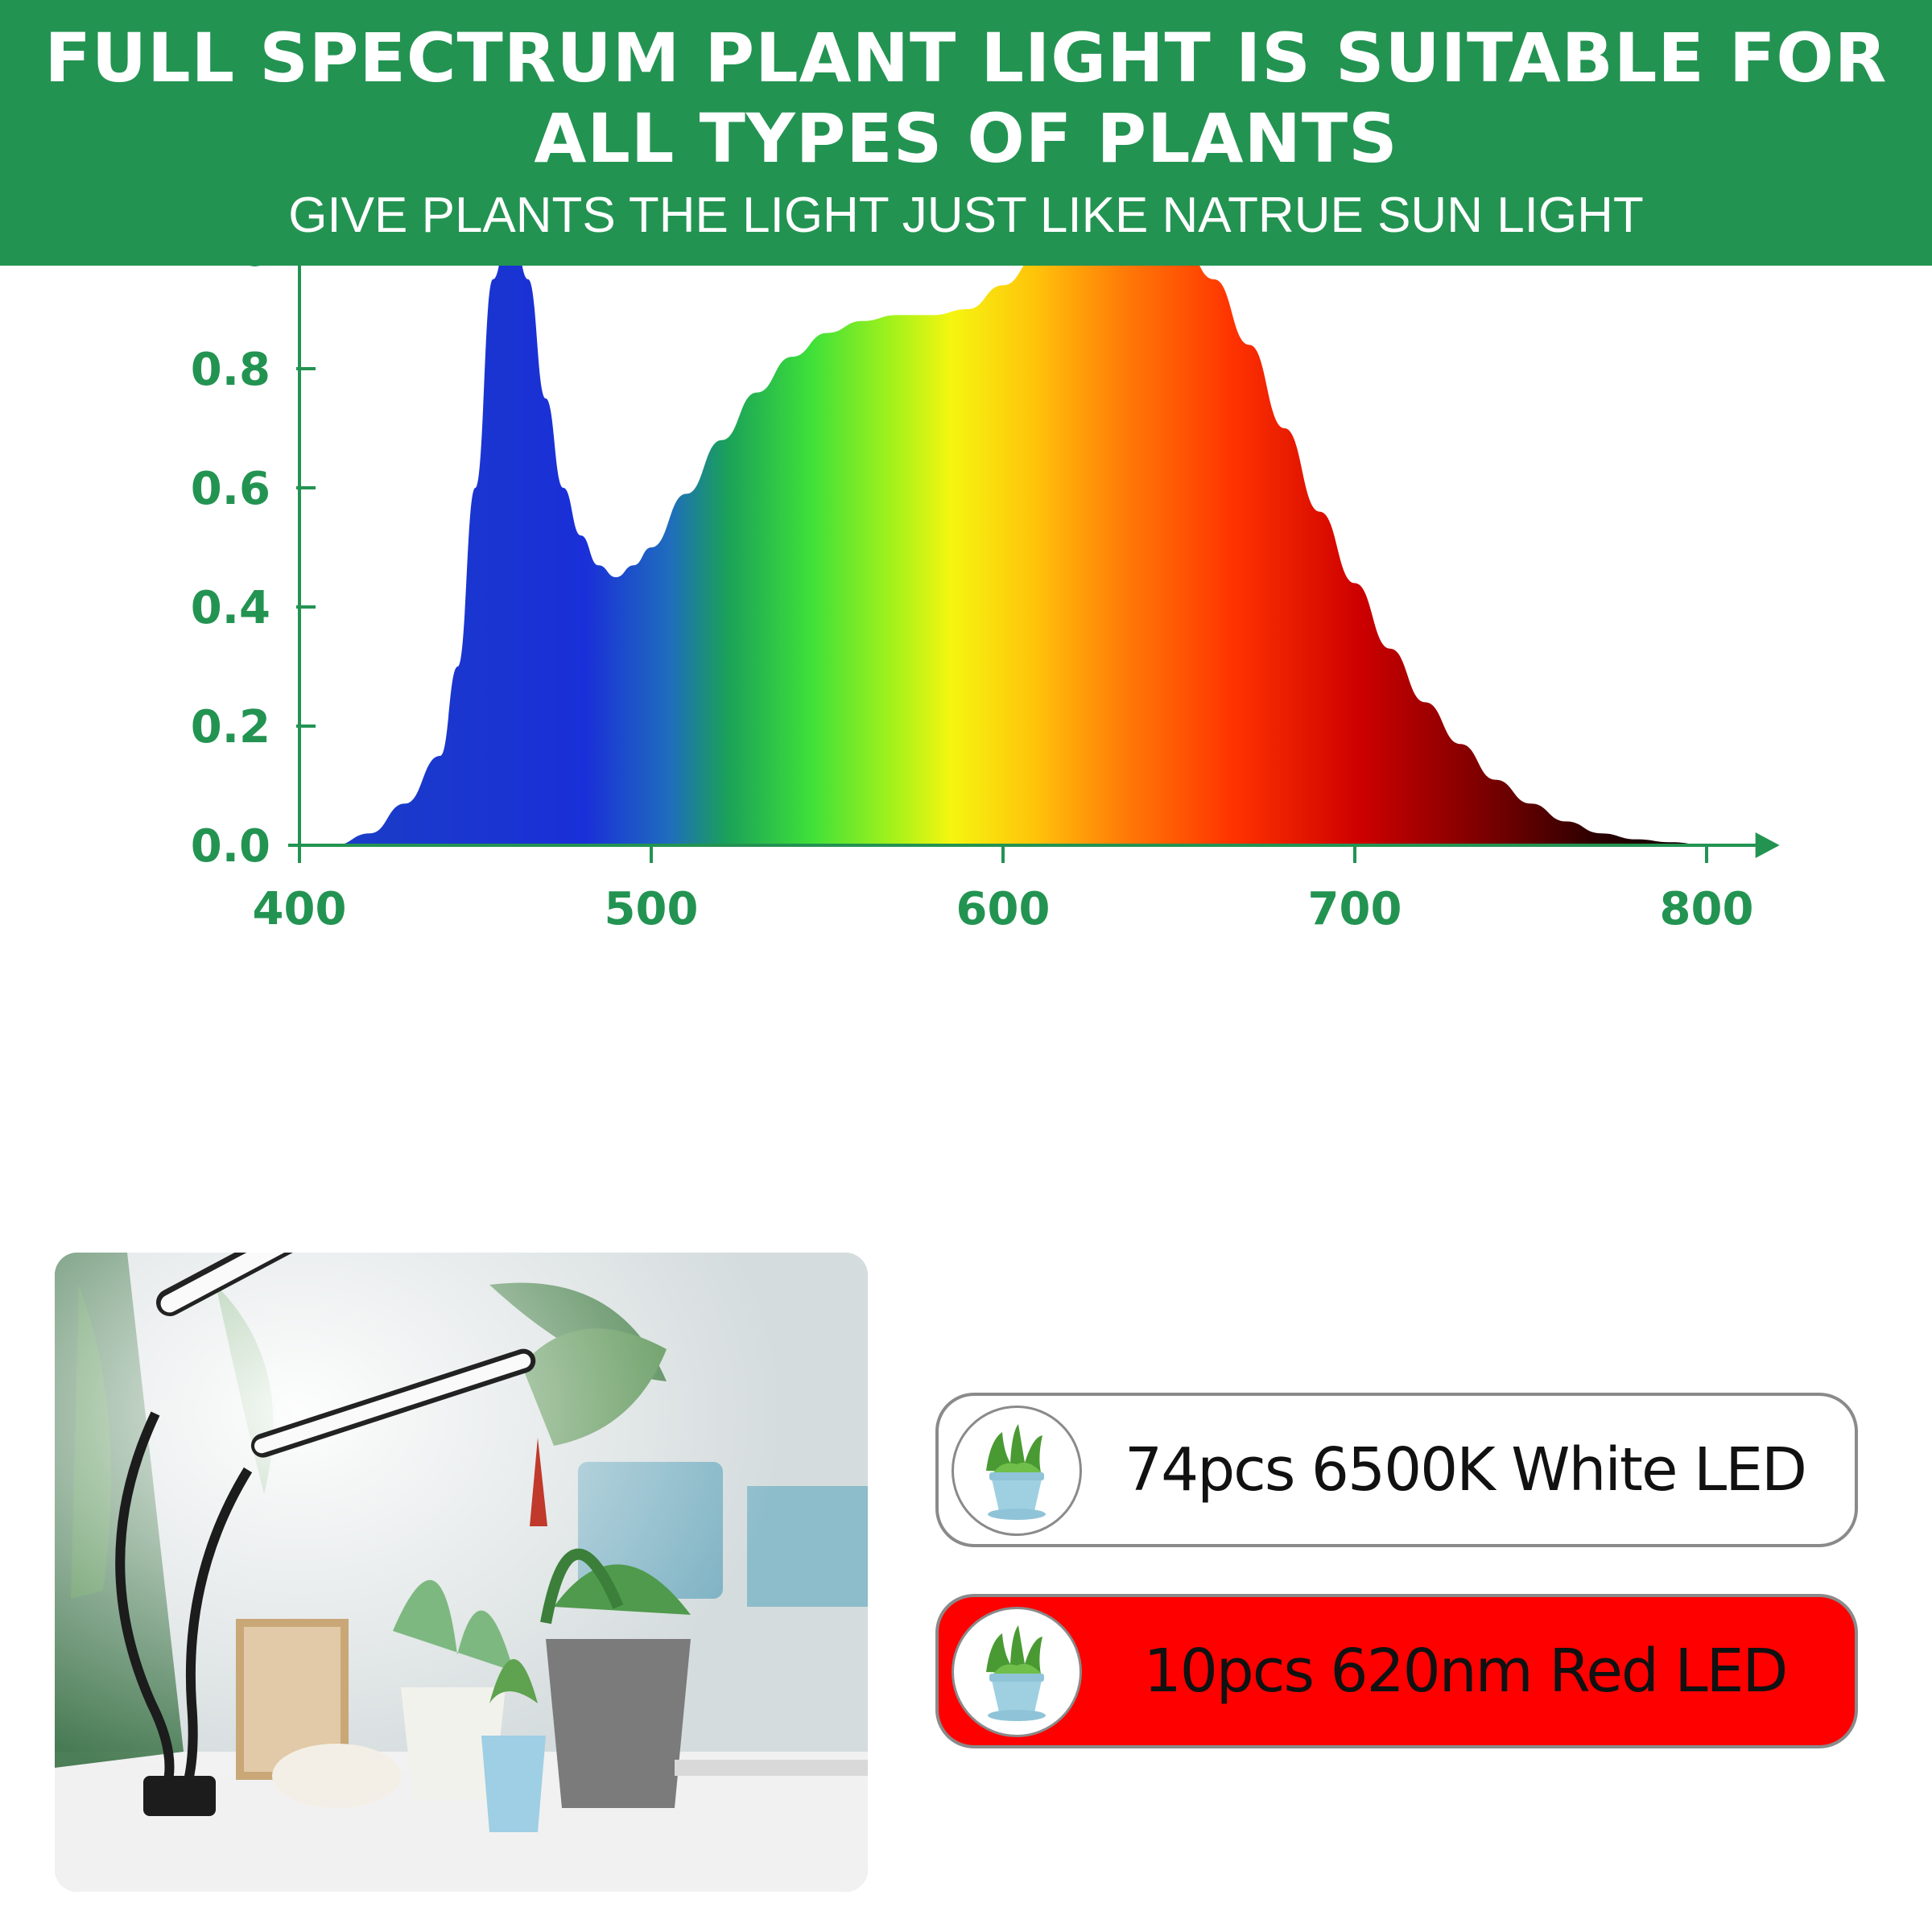  I want to click on white-led-feature: 74pcs 6500K White LED, so click(1396, 1470).